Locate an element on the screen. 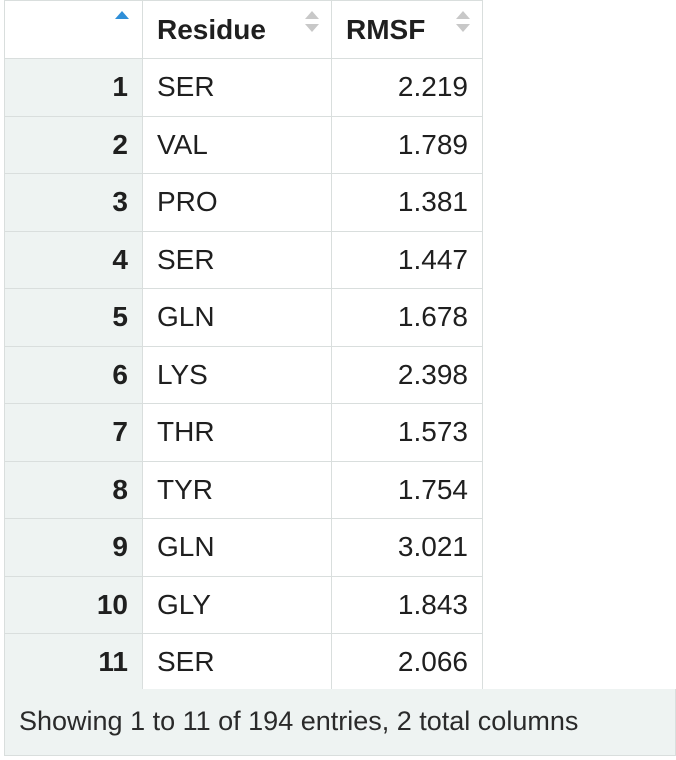 This screenshot has height=760, width=676. table-row: 11 SER 2.066 is located at coordinates (243, 662).